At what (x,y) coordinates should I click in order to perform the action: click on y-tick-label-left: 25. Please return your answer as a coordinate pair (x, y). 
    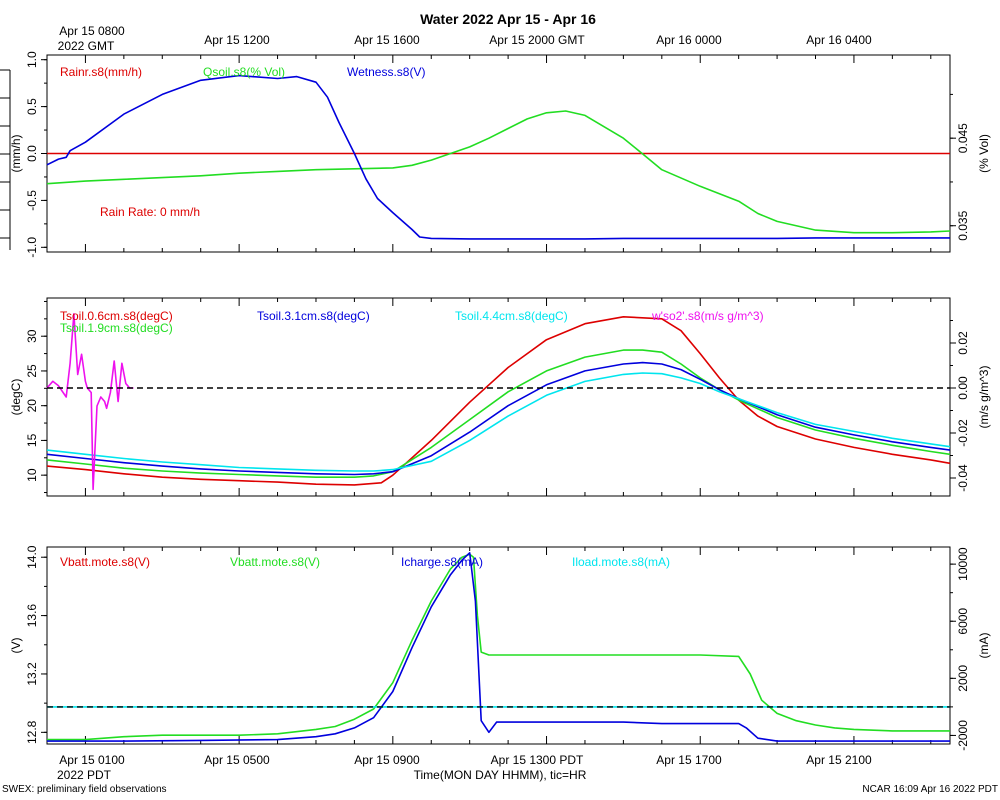
    Looking at the image, I should click on (32, 371).